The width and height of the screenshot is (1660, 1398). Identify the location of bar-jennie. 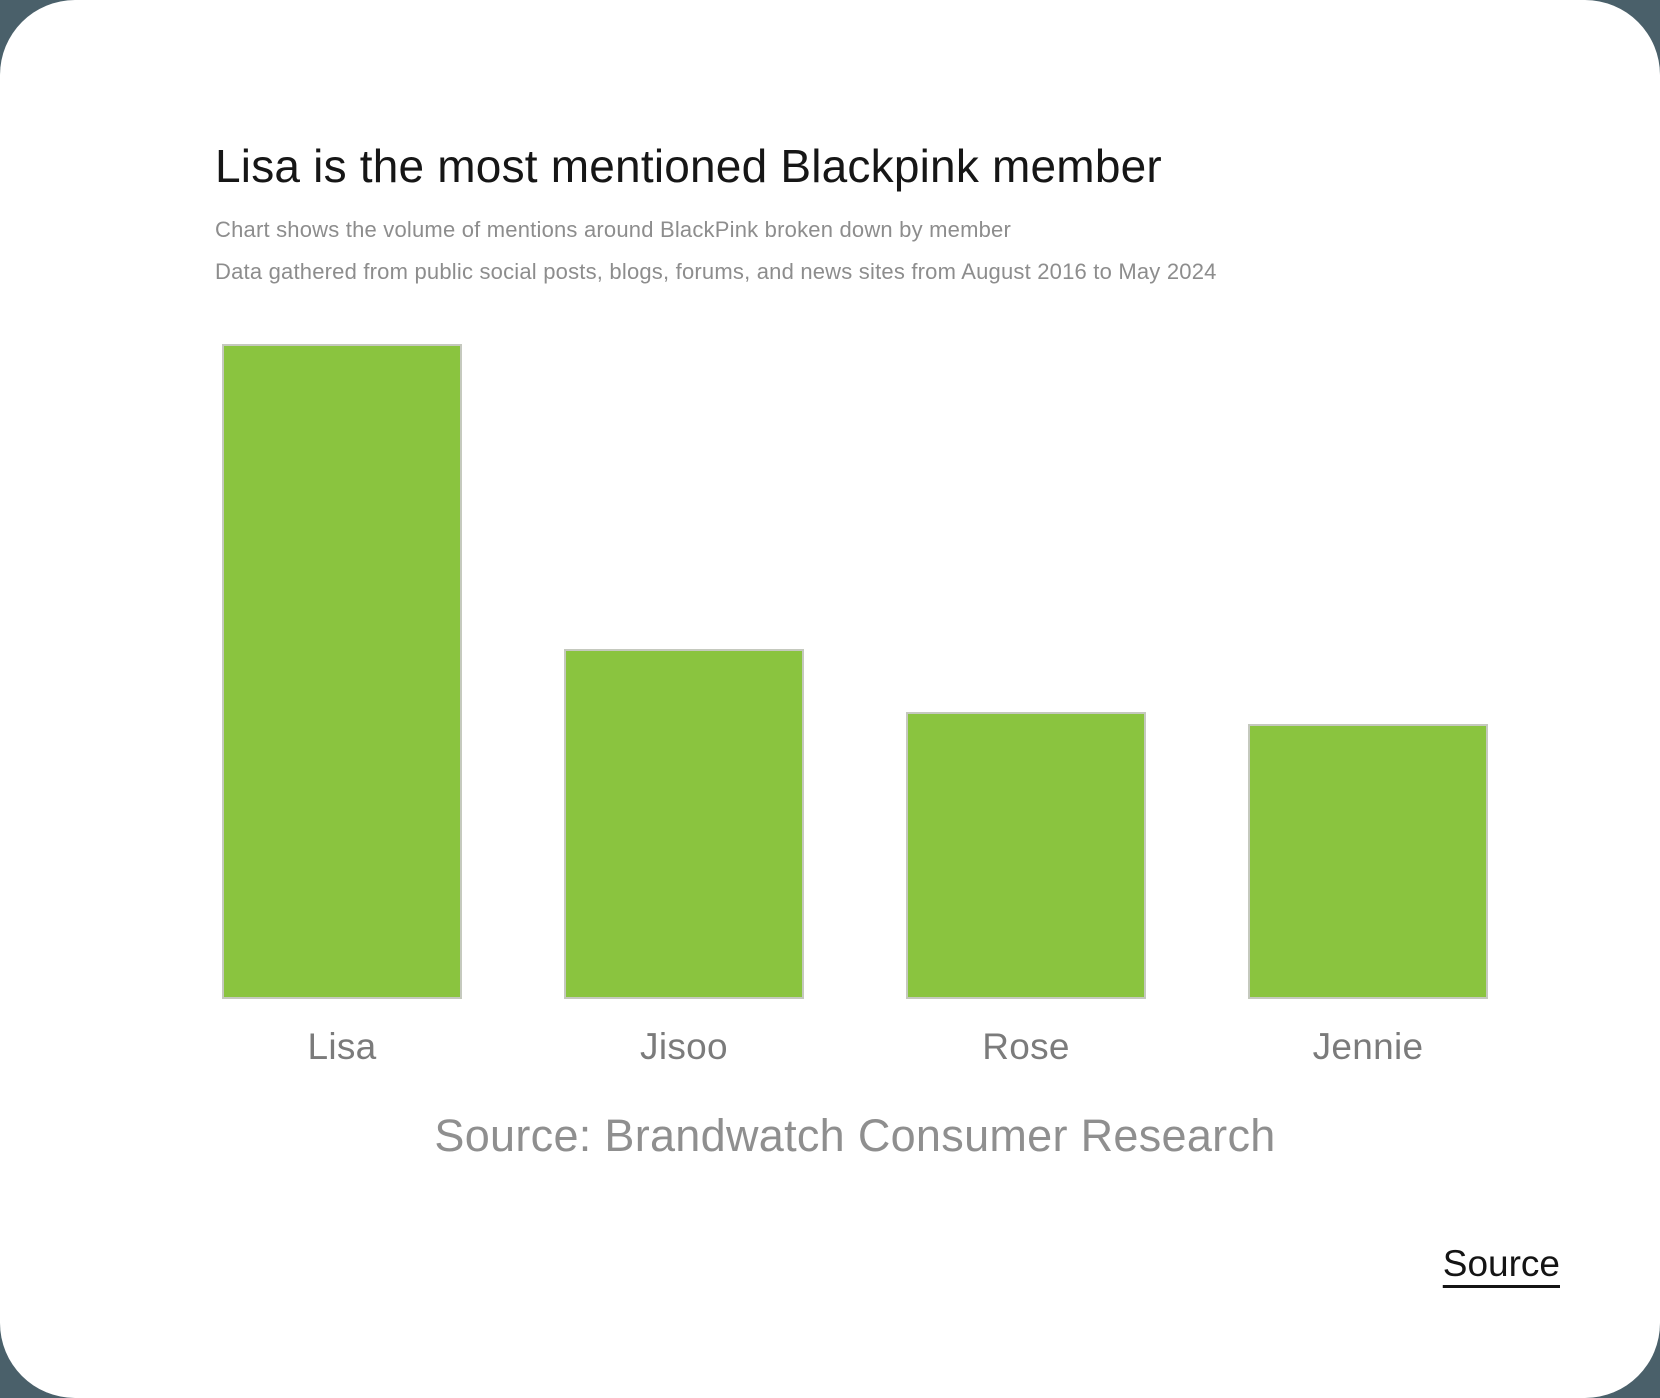
(1368, 861).